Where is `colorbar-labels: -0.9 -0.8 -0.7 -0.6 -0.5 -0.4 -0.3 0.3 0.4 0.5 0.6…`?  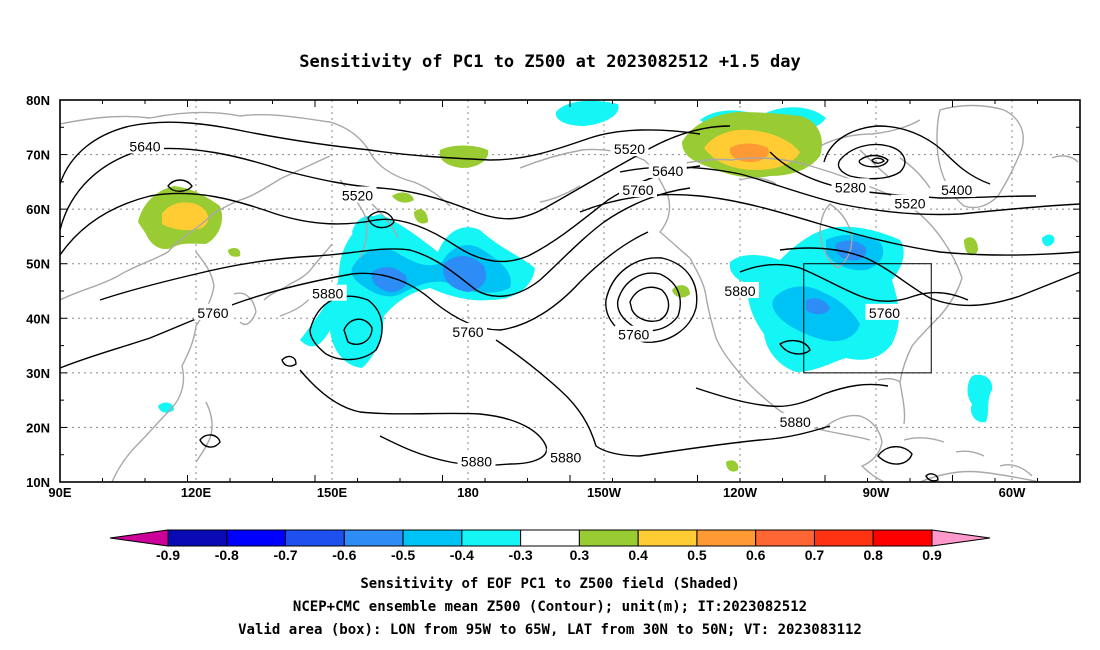 colorbar-labels: -0.9 -0.8 -0.7 -0.6 -0.5 -0.4 -0.3 0.3 0.4 0.5 0.6… is located at coordinates (549, 555).